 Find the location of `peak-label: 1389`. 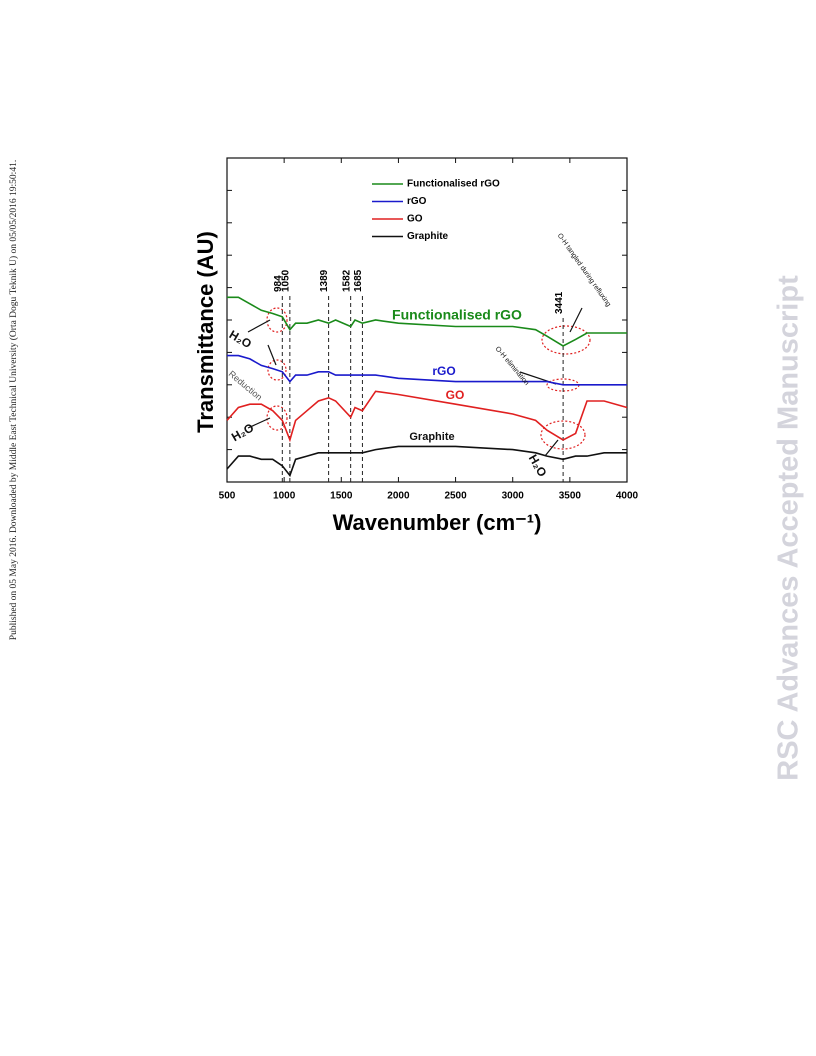

peak-label: 1389 is located at coordinates (324, 280).